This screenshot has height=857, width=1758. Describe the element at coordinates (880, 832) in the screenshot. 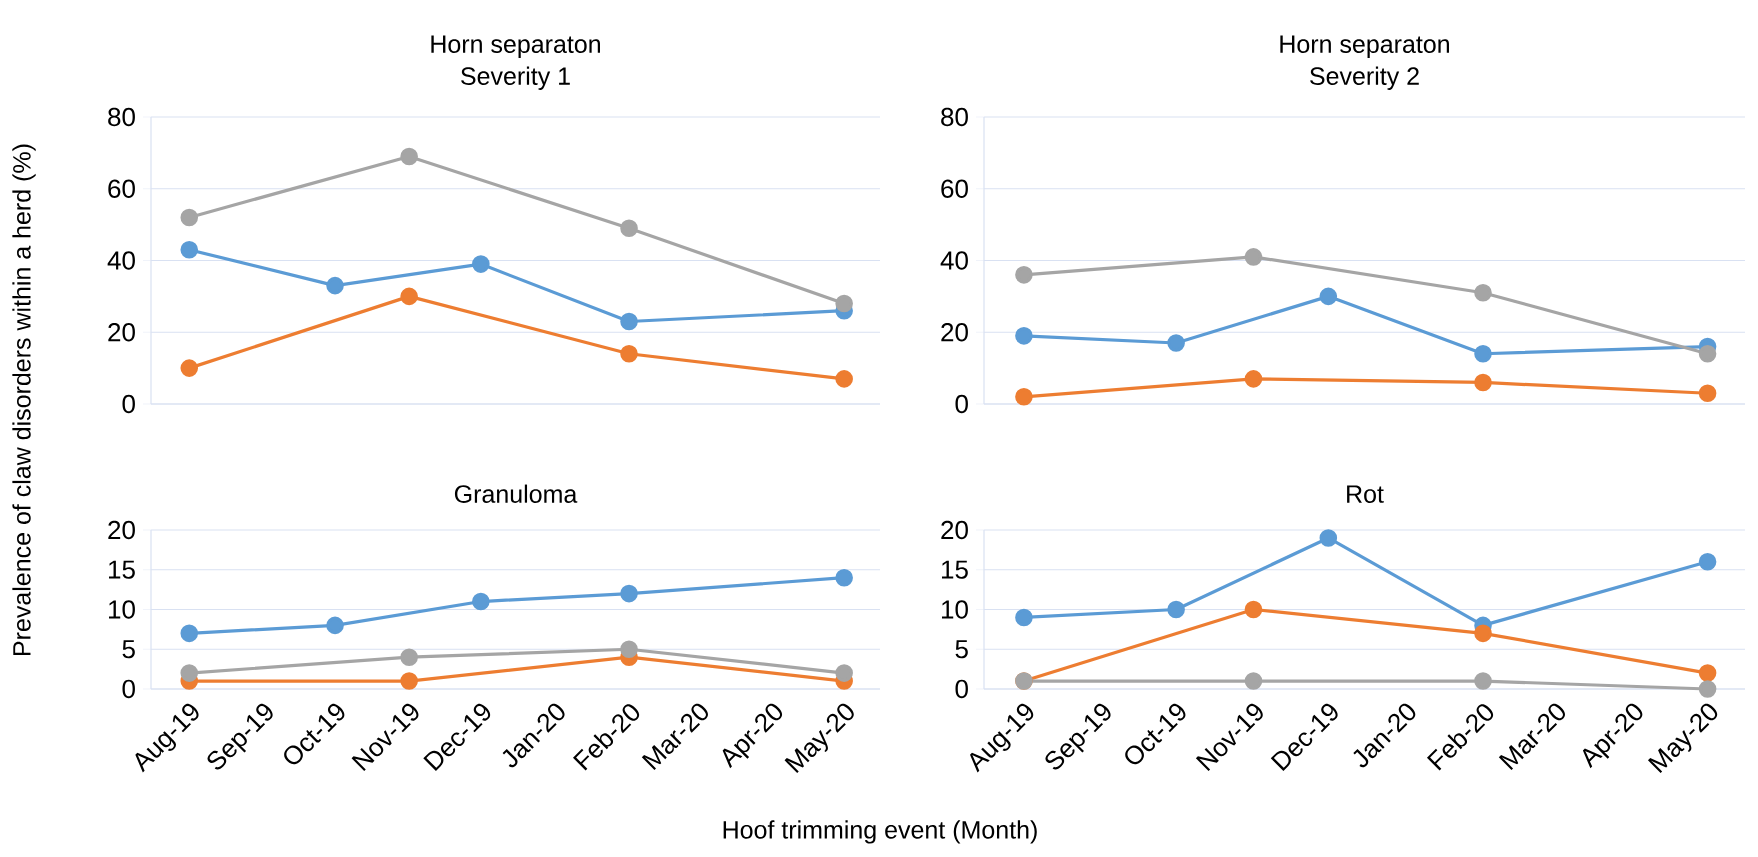

I see `x-axis-title: Hoof trimming event (Month)` at that location.